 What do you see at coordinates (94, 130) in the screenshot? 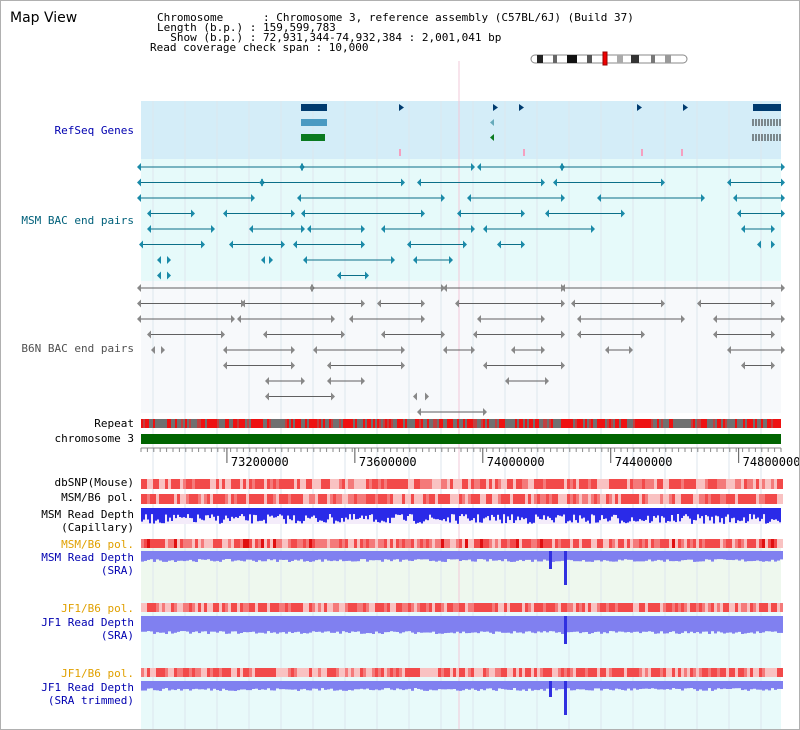
I see `track-label-refseq: RefSeq Genes` at bounding box center [94, 130].